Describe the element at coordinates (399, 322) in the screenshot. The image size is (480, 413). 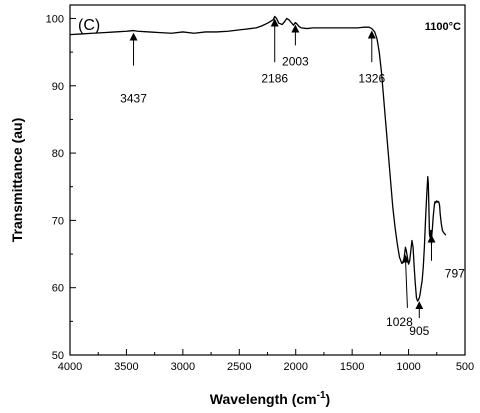
I see `annotation-label: 1028` at that location.